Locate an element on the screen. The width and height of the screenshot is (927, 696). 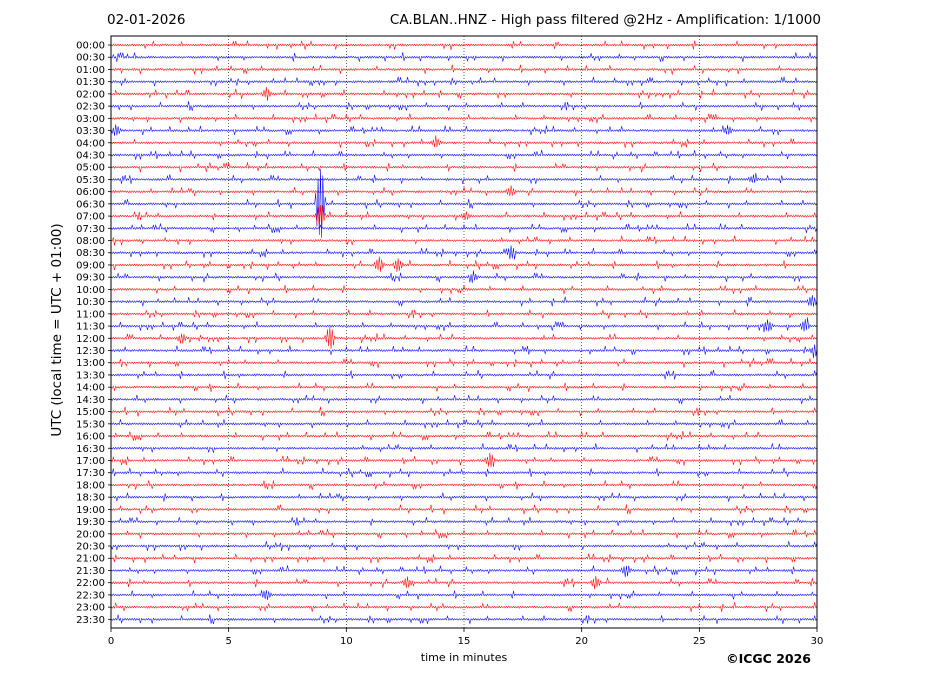
y-tick-label: 04:30 is located at coordinates (90, 155).